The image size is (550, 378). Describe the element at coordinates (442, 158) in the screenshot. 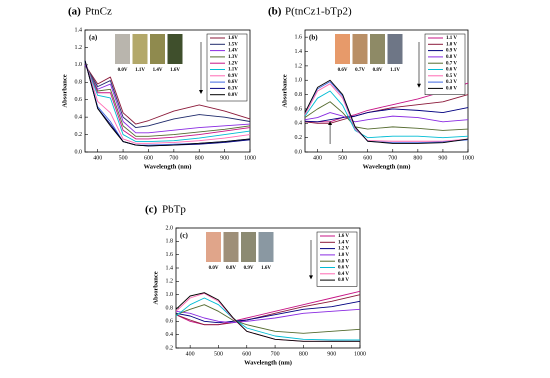

I see `x-tick-label: 900` at that location.